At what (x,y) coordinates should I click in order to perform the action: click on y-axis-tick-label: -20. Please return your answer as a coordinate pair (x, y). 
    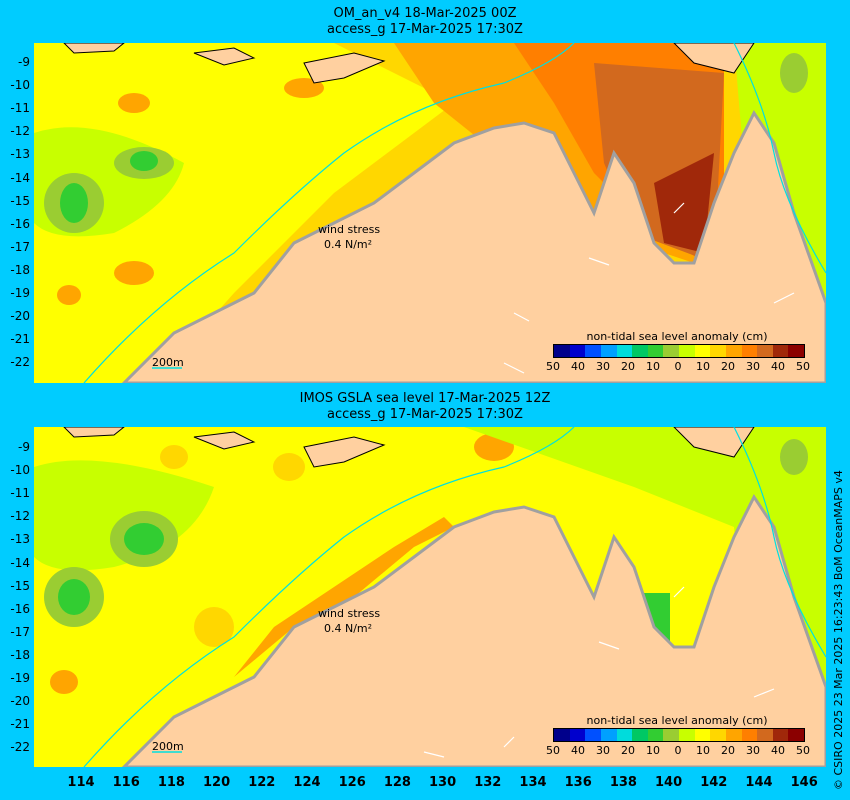
    Looking at the image, I should click on (20, 316).